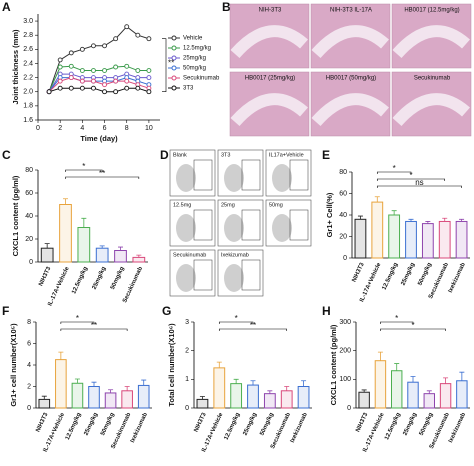 Image resolution: width=474 pixels, height=466 pixels. I want to click on plot-caption: 3T3, so click(225, 155).